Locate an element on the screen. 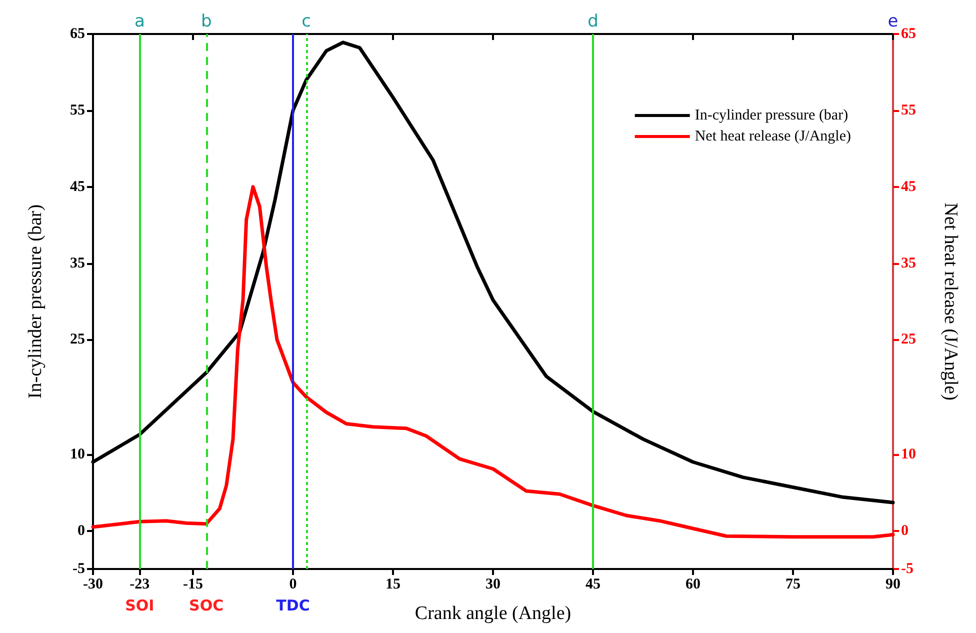  y-tick-label: -5 is located at coordinates (78, 569).